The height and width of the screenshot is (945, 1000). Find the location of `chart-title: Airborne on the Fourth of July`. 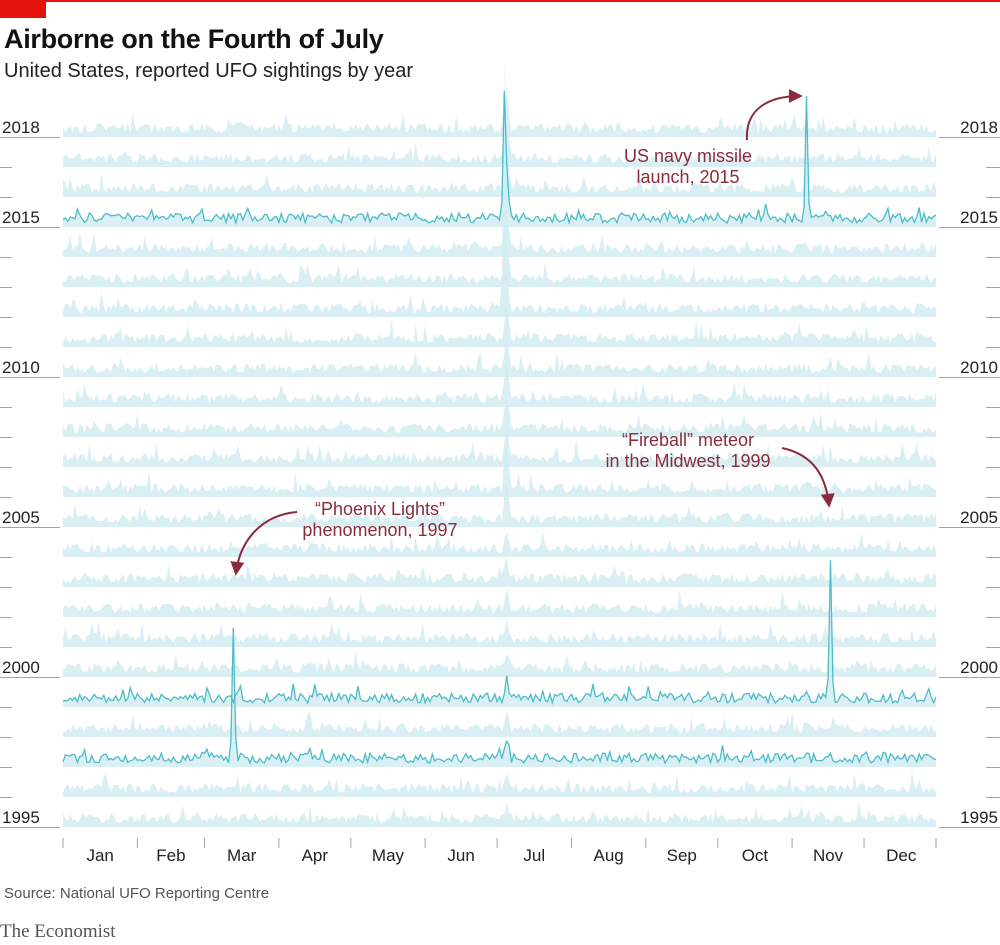

chart-title: Airborne on the Fourth of July is located at coordinates (194, 39).